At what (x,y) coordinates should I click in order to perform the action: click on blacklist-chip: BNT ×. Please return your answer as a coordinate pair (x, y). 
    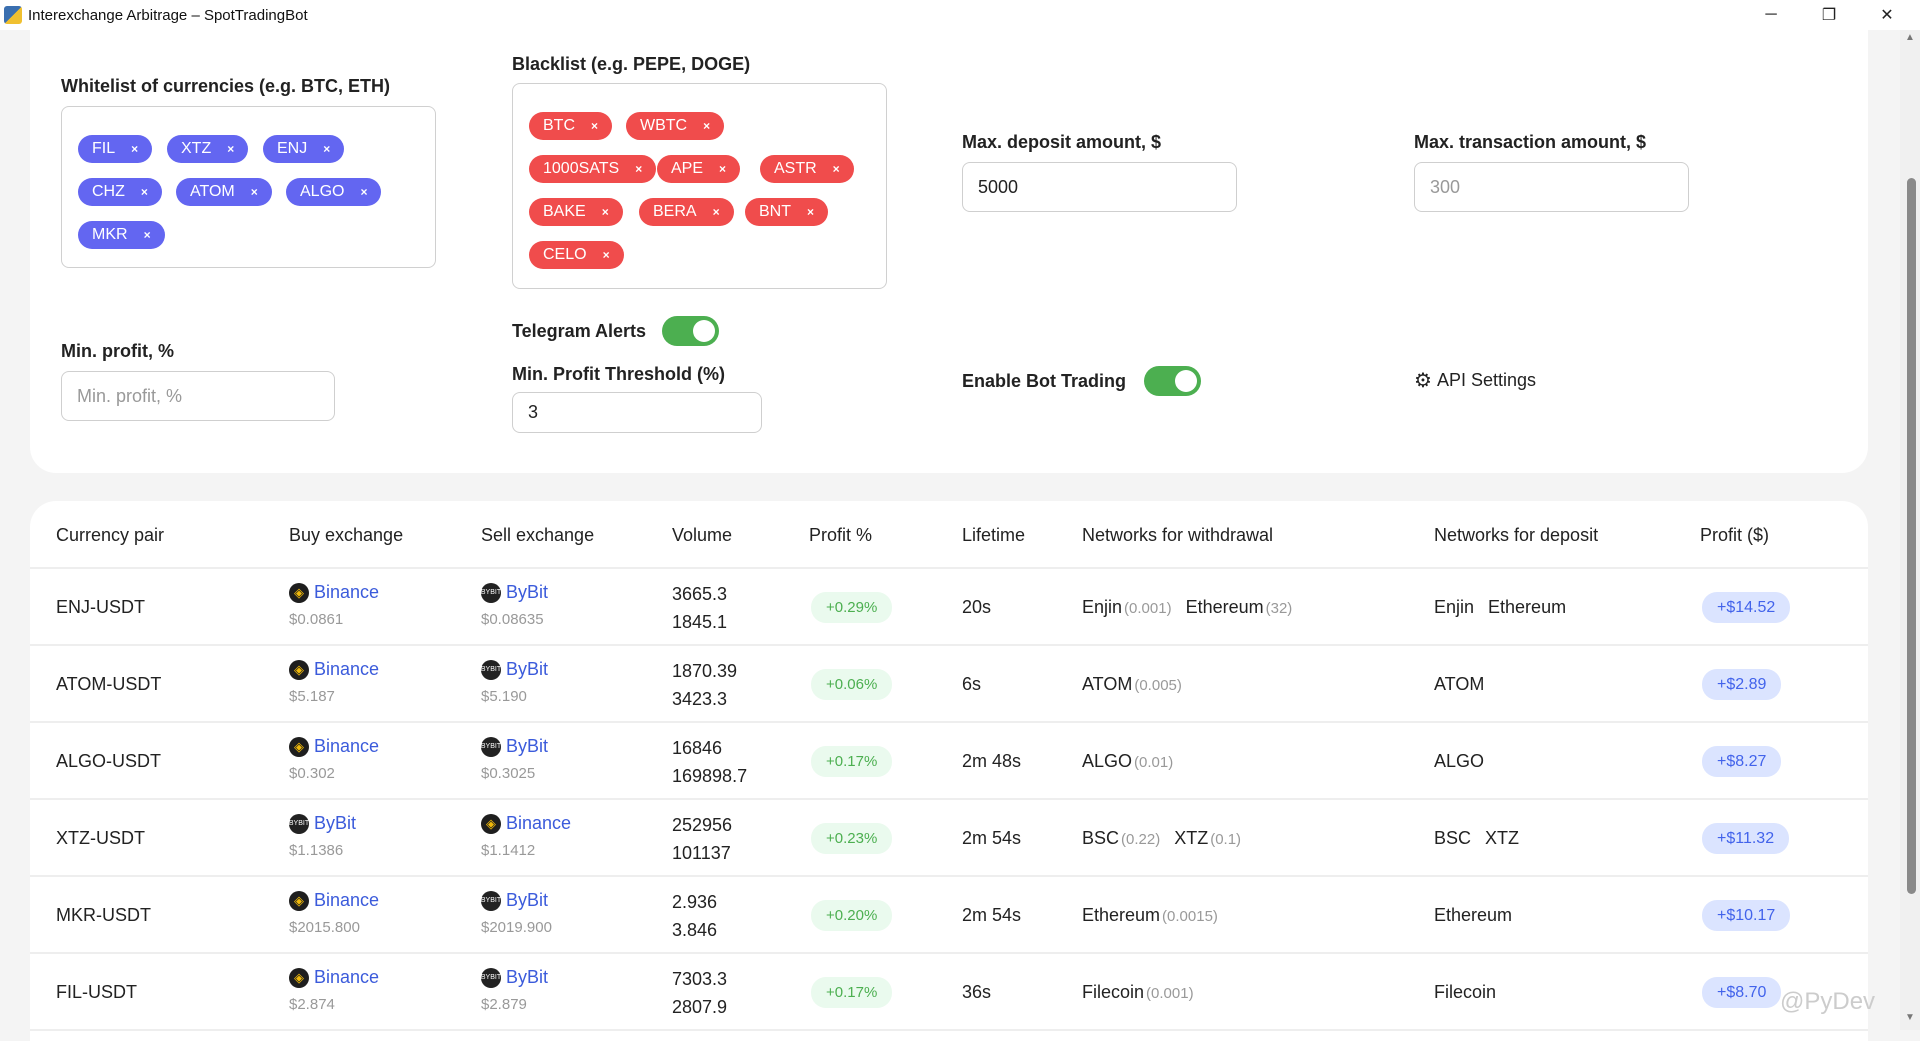
    Looking at the image, I should click on (787, 212).